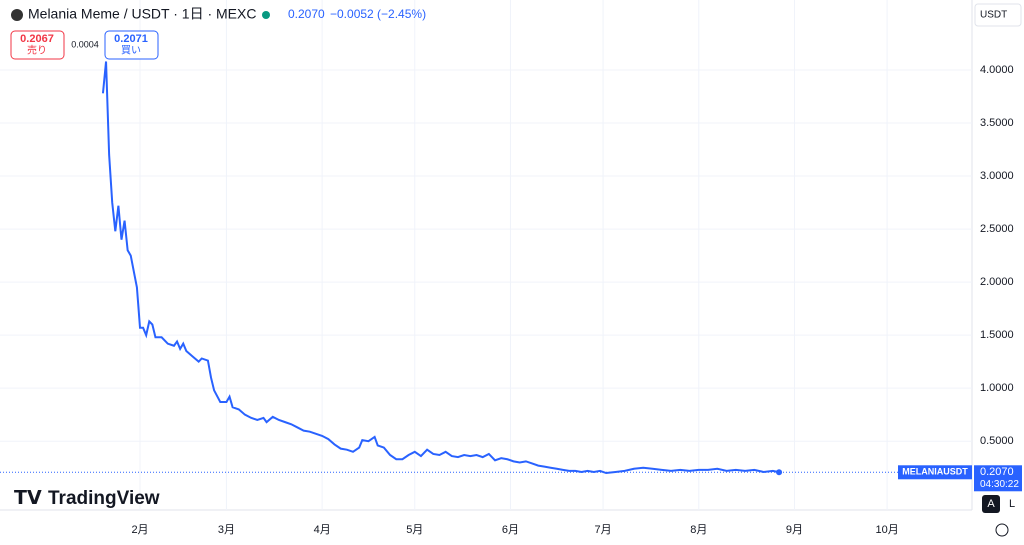 This screenshot has height=545, width=1024. I want to click on spread: 0.0004, so click(85, 44).